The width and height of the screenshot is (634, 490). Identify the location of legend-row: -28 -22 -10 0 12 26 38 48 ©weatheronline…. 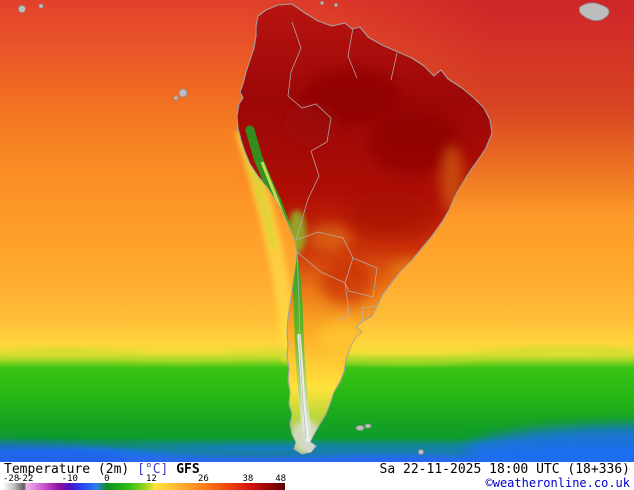
(317, 482).